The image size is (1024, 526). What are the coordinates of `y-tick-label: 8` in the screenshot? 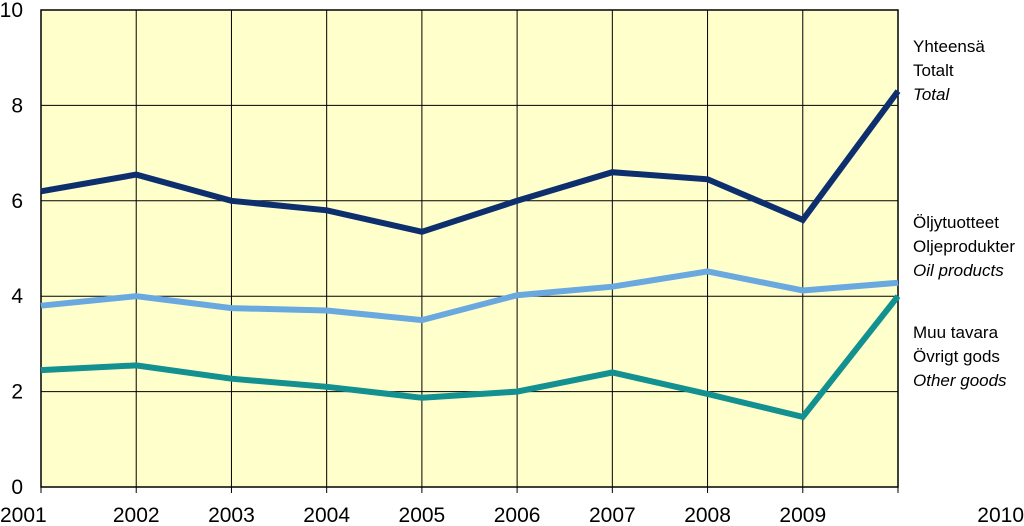 It's located at (17, 105).